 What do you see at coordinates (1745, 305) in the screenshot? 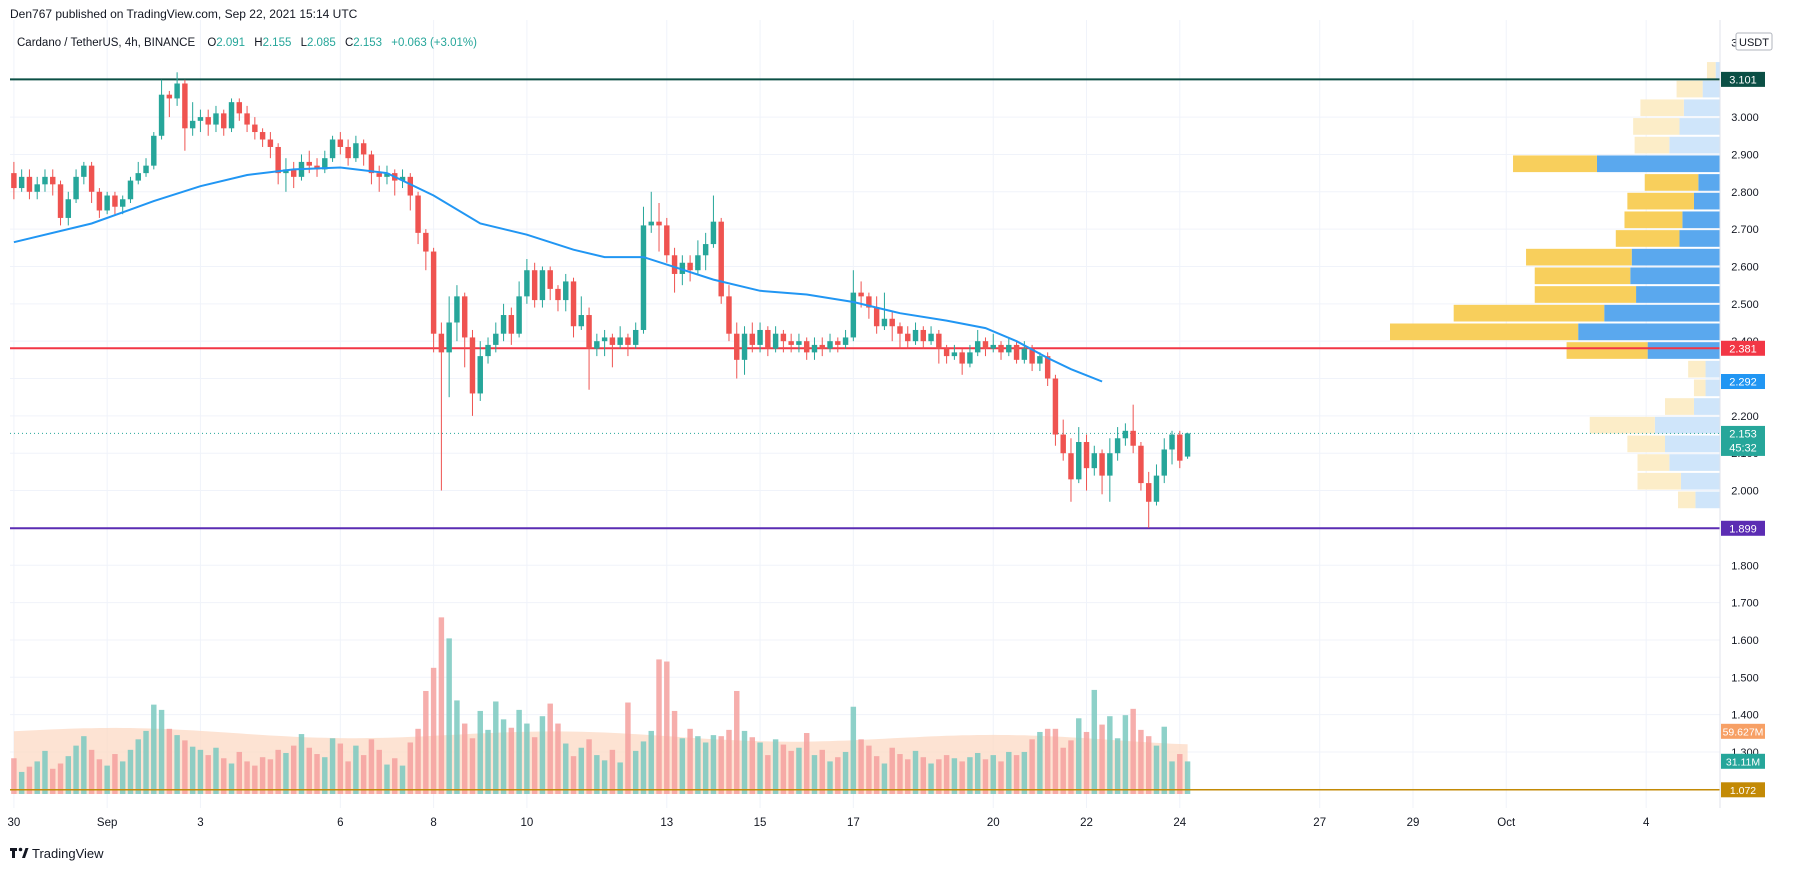
I see `price-tick-label: 2.500` at bounding box center [1745, 305].